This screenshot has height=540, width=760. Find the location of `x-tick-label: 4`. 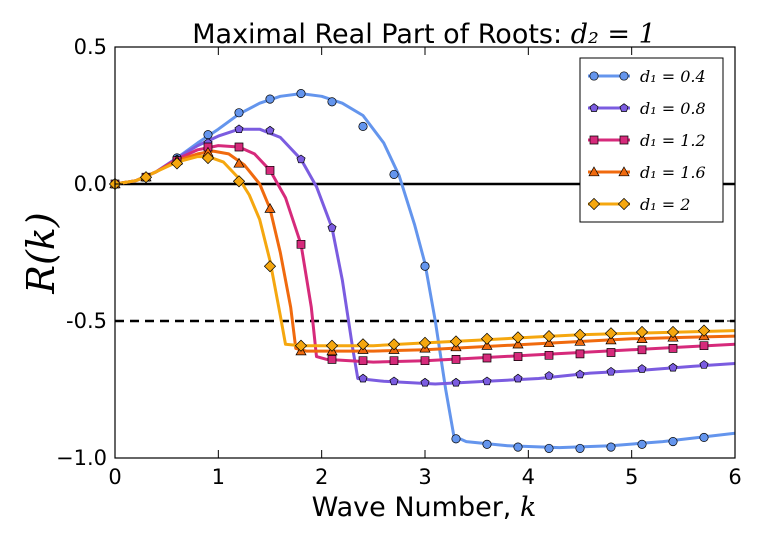

x-tick-label: 4 is located at coordinates (528, 477).